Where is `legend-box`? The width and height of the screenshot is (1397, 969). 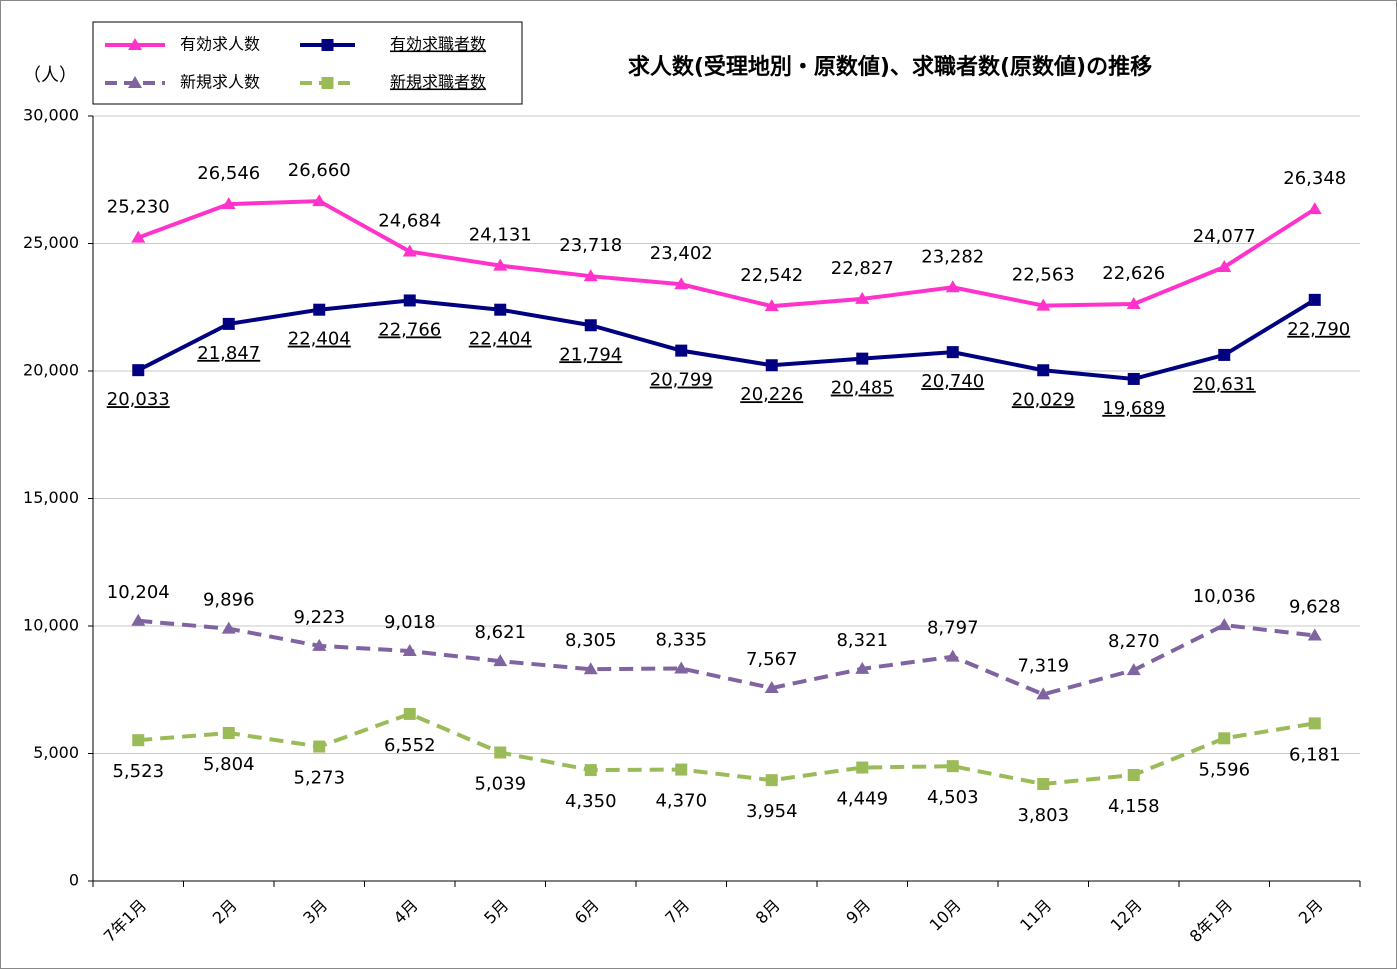 legend-box is located at coordinates (307, 63).